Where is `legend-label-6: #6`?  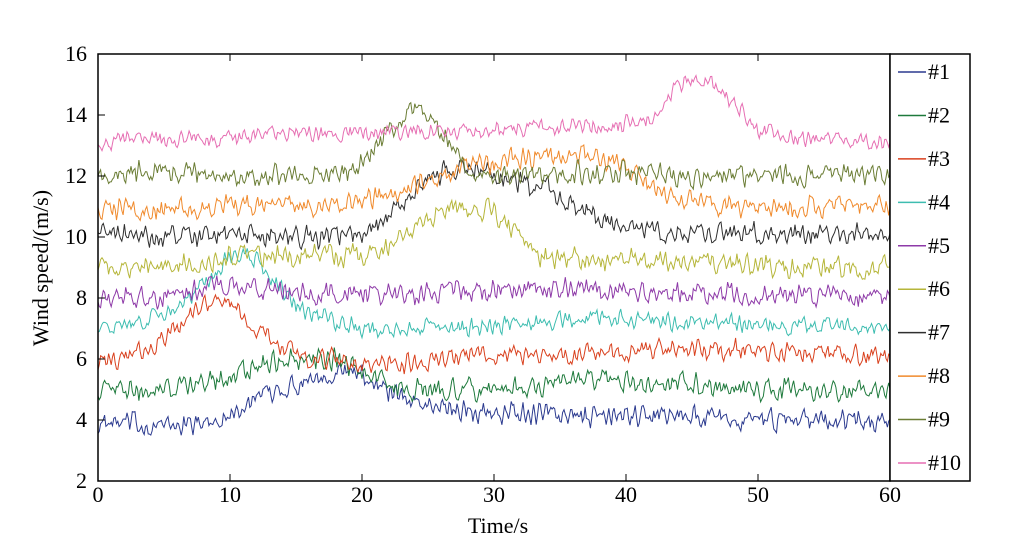
legend-label-6: #6 is located at coordinates (939, 288).